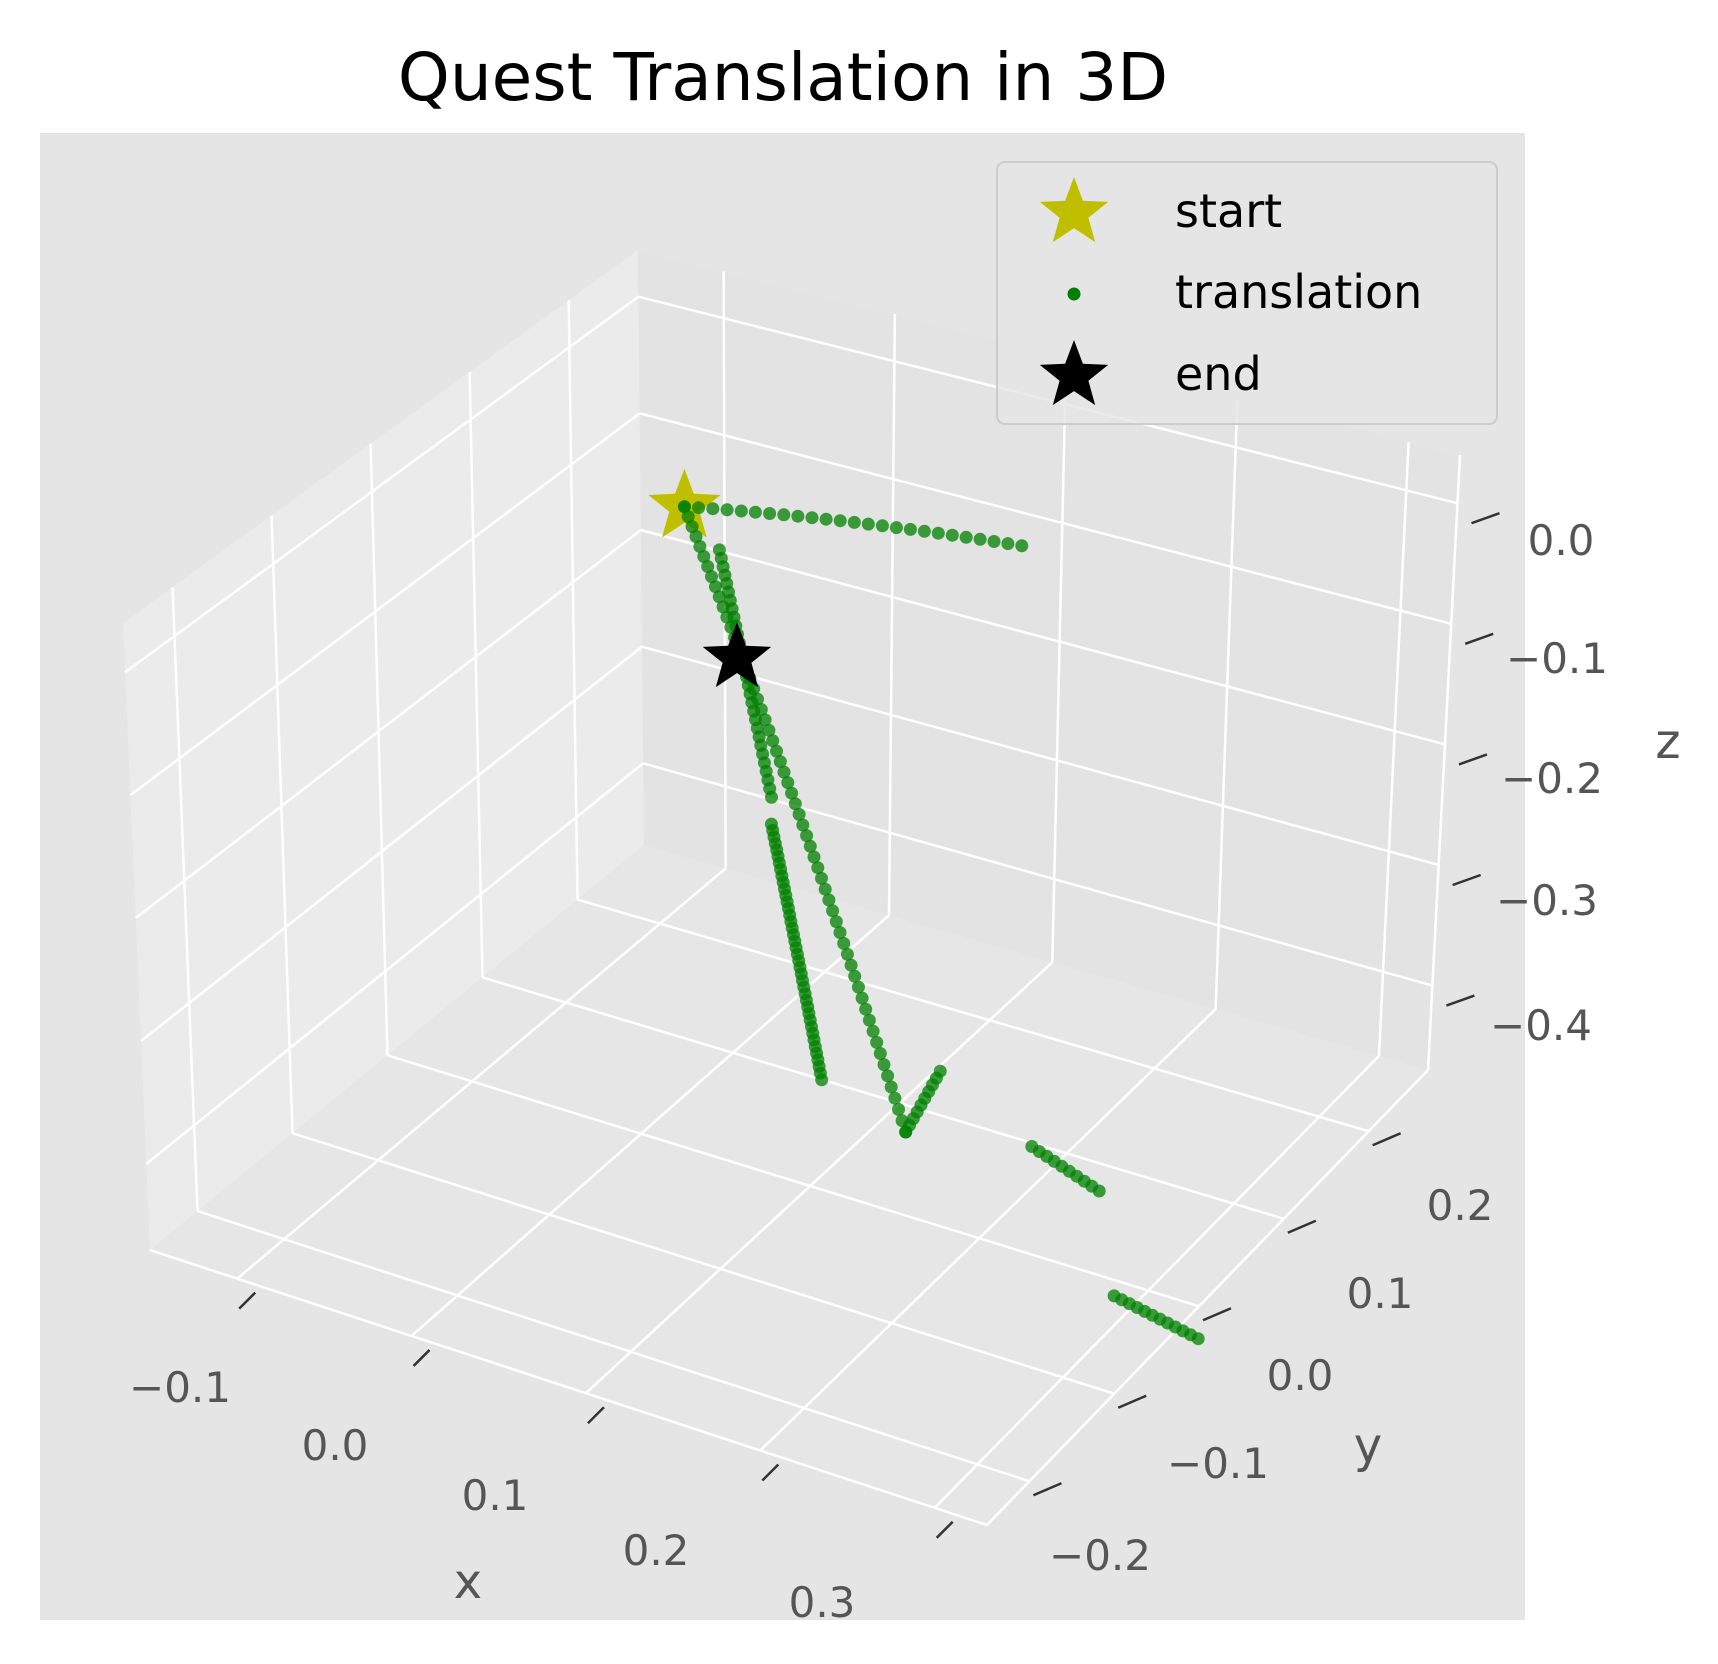 This screenshot has width=1718, height=1664. What do you see at coordinates (1300, 1375) in the screenshot?
I see `y-tick-label: 0.0` at bounding box center [1300, 1375].